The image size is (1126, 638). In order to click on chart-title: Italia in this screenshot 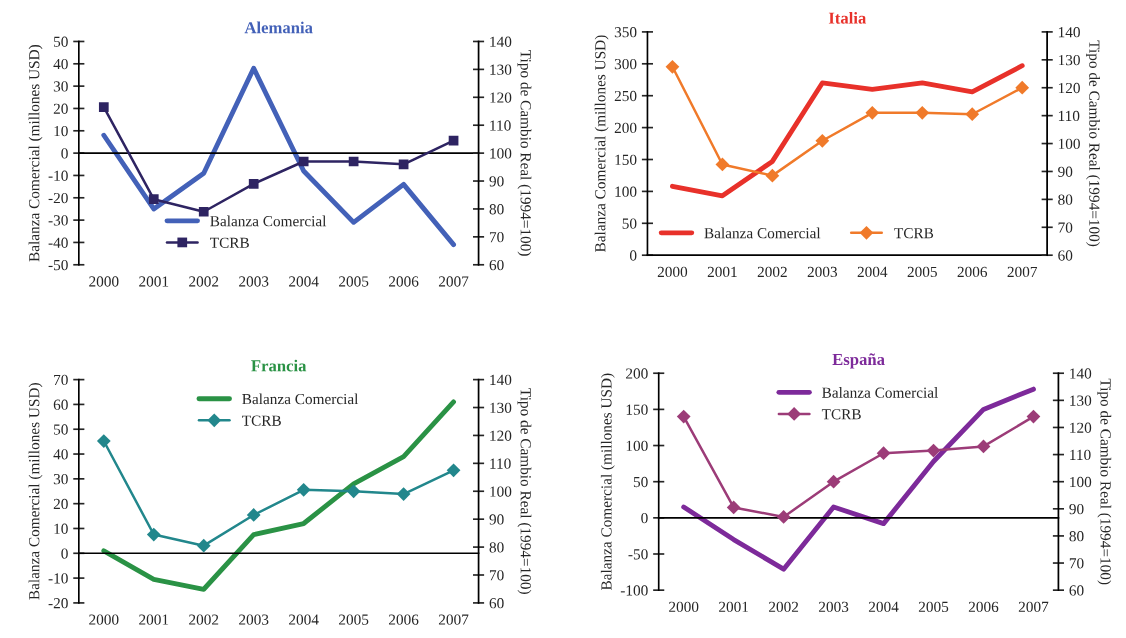, I will do `click(847, 18)`.